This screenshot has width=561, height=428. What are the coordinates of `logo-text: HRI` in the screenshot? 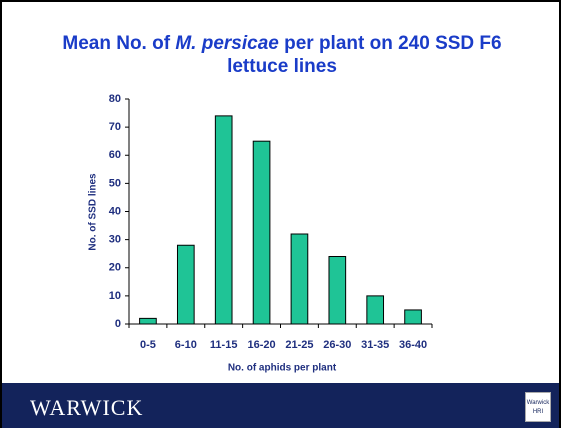 It's located at (538, 412).